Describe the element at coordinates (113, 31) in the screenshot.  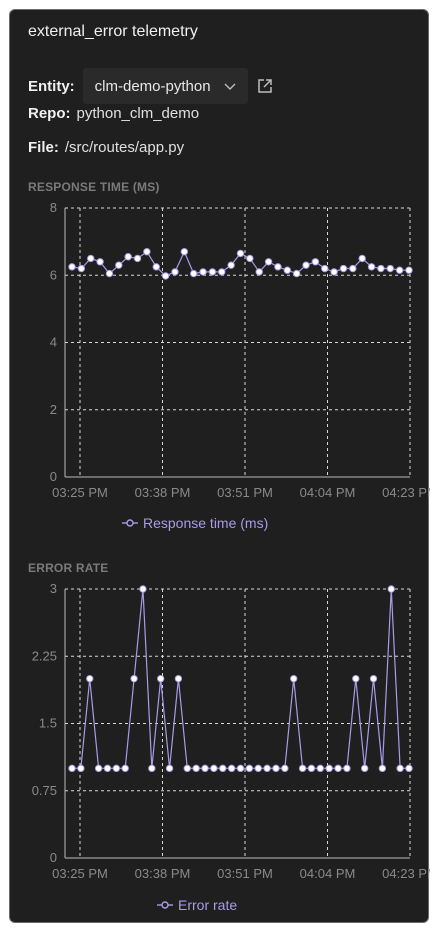
I see `panel-title: external_error telemetry` at that location.